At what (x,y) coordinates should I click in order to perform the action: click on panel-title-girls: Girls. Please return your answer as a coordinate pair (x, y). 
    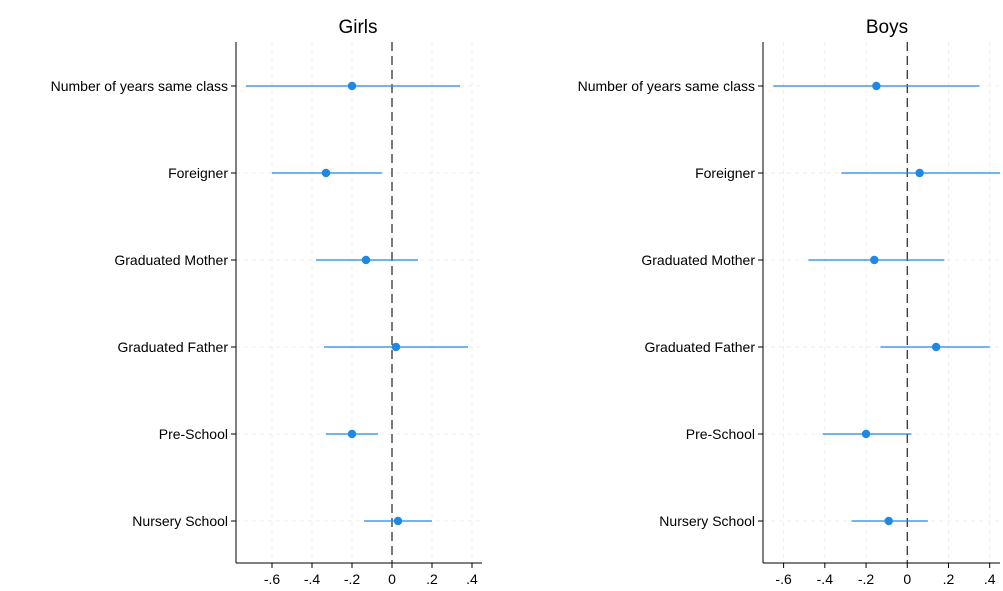
    Looking at the image, I should click on (357, 27).